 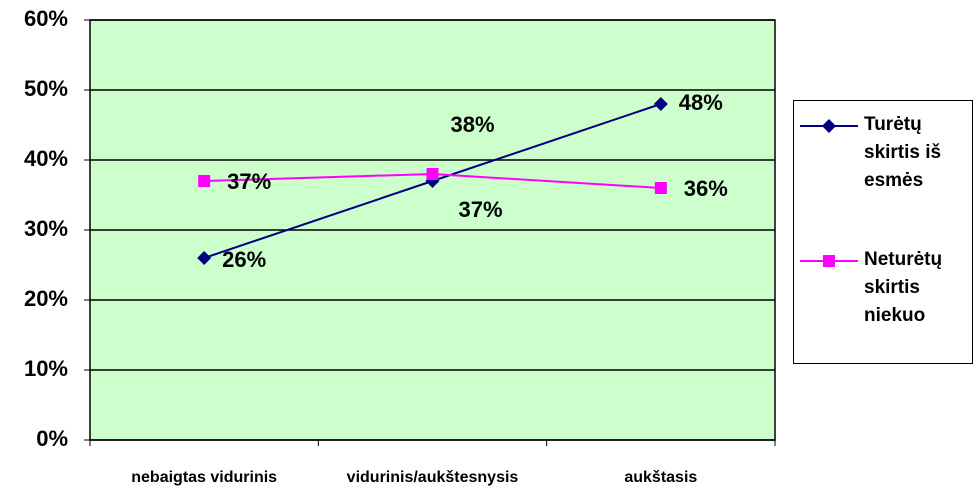 What do you see at coordinates (46, 88) in the screenshot?
I see `y-tick-label: 50%` at bounding box center [46, 88].